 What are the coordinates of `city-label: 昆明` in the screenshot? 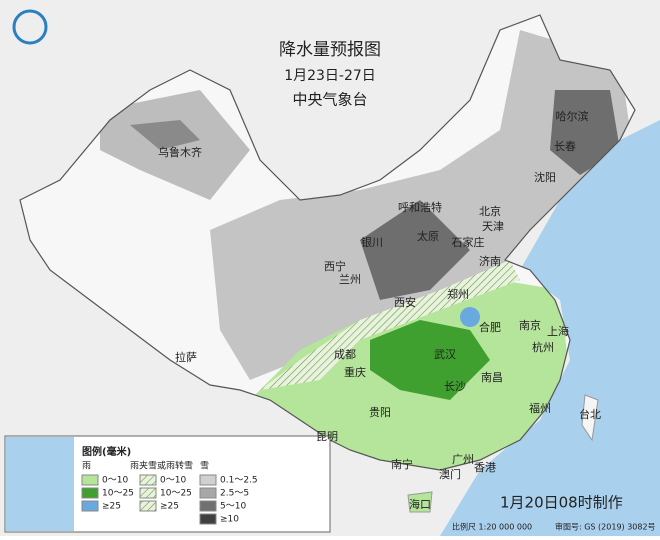 It's located at (327, 436).